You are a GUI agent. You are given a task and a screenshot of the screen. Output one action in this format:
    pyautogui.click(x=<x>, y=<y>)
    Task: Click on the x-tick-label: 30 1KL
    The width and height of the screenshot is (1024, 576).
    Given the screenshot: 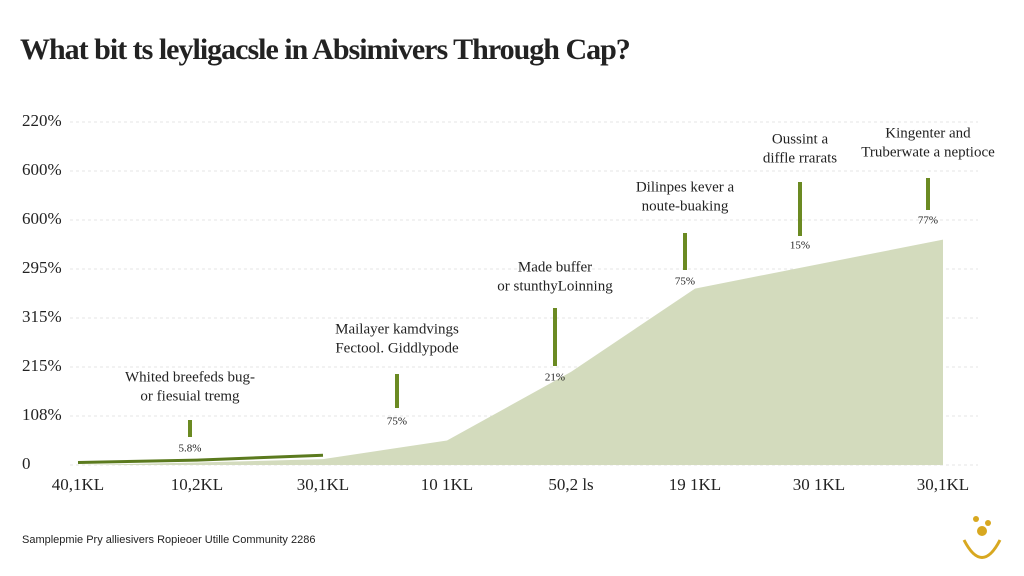 What is the action you would take?
    pyautogui.click(x=819, y=484)
    